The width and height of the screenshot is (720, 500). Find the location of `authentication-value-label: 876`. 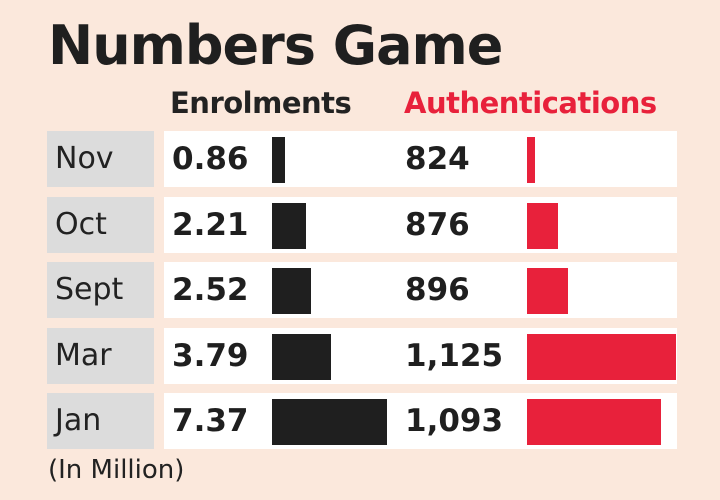

authentication-value-label: 876 is located at coordinates (437, 224).